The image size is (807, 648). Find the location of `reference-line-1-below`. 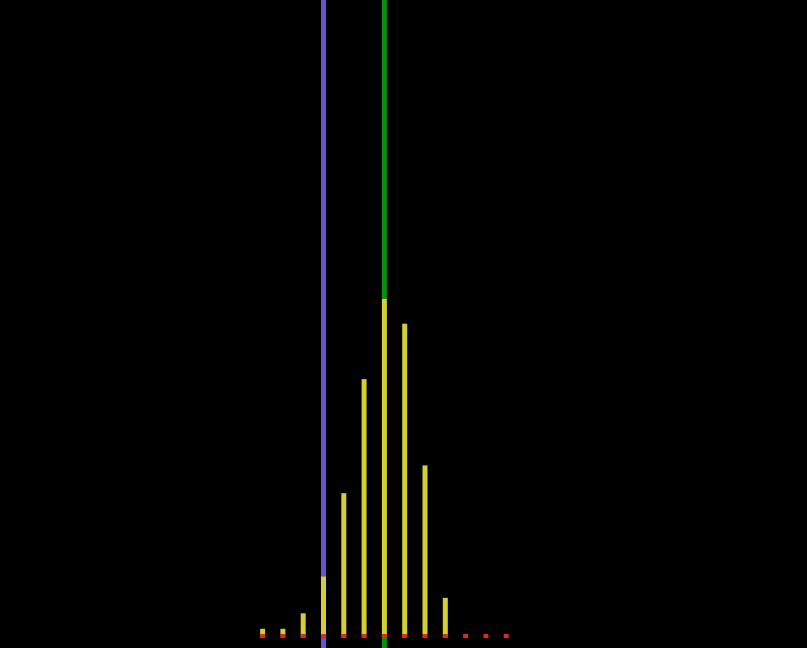

reference-line-1-below is located at coordinates (323, 643).